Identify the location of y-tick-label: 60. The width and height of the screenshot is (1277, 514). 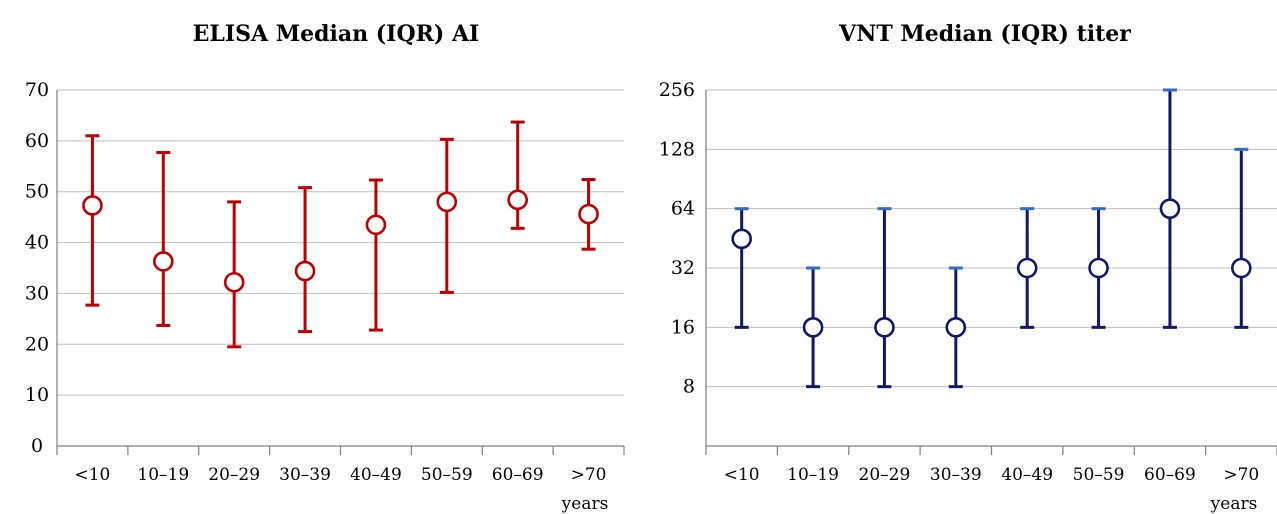
(37, 141).